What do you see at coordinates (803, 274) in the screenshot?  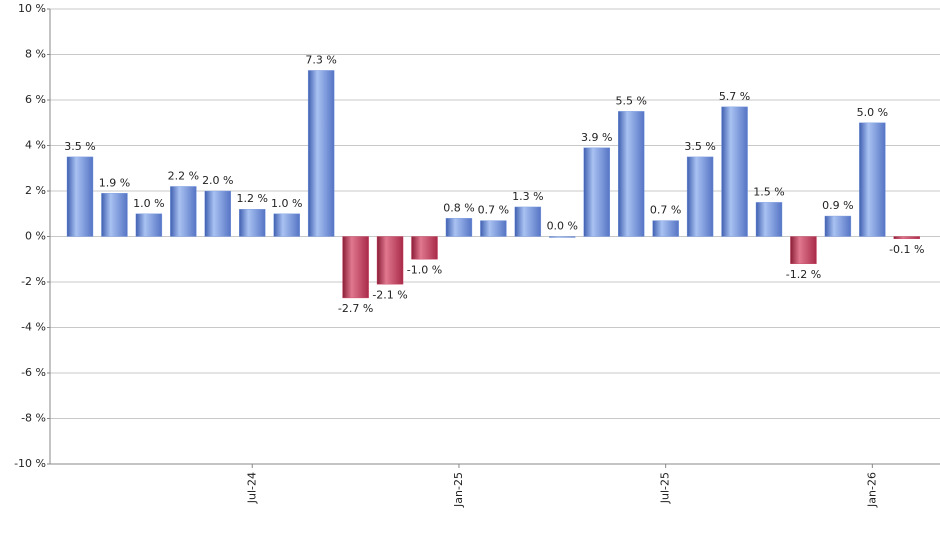 I see `value-label: -1.2 %` at bounding box center [803, 274].